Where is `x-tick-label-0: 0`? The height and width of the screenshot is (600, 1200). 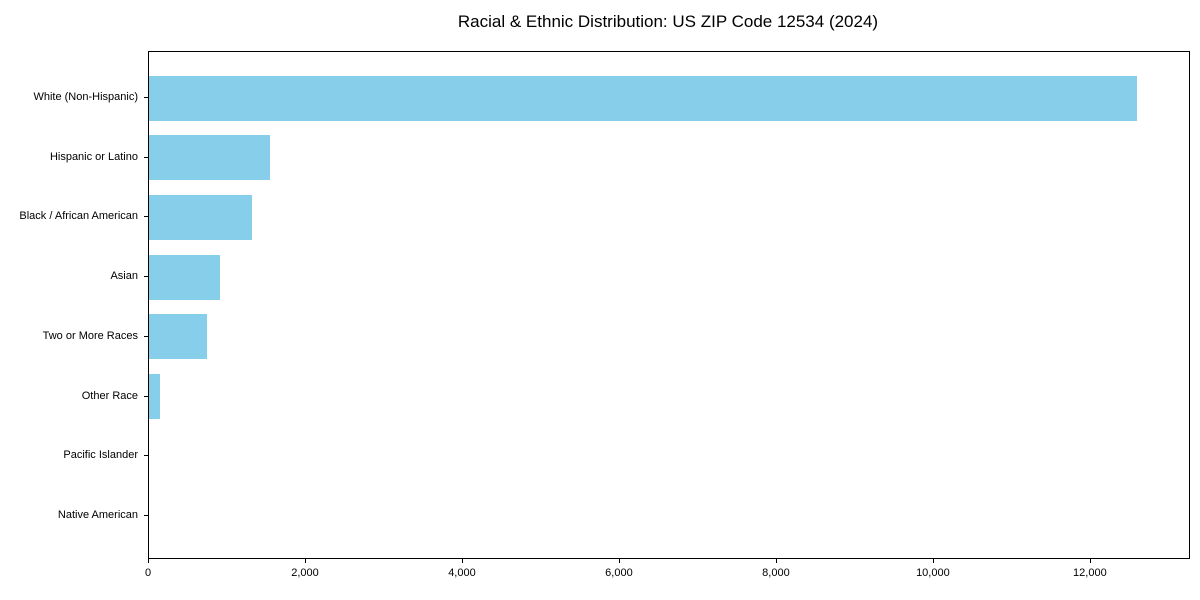
x-tick-label-0: 0 is located at coordinates (148, 573).